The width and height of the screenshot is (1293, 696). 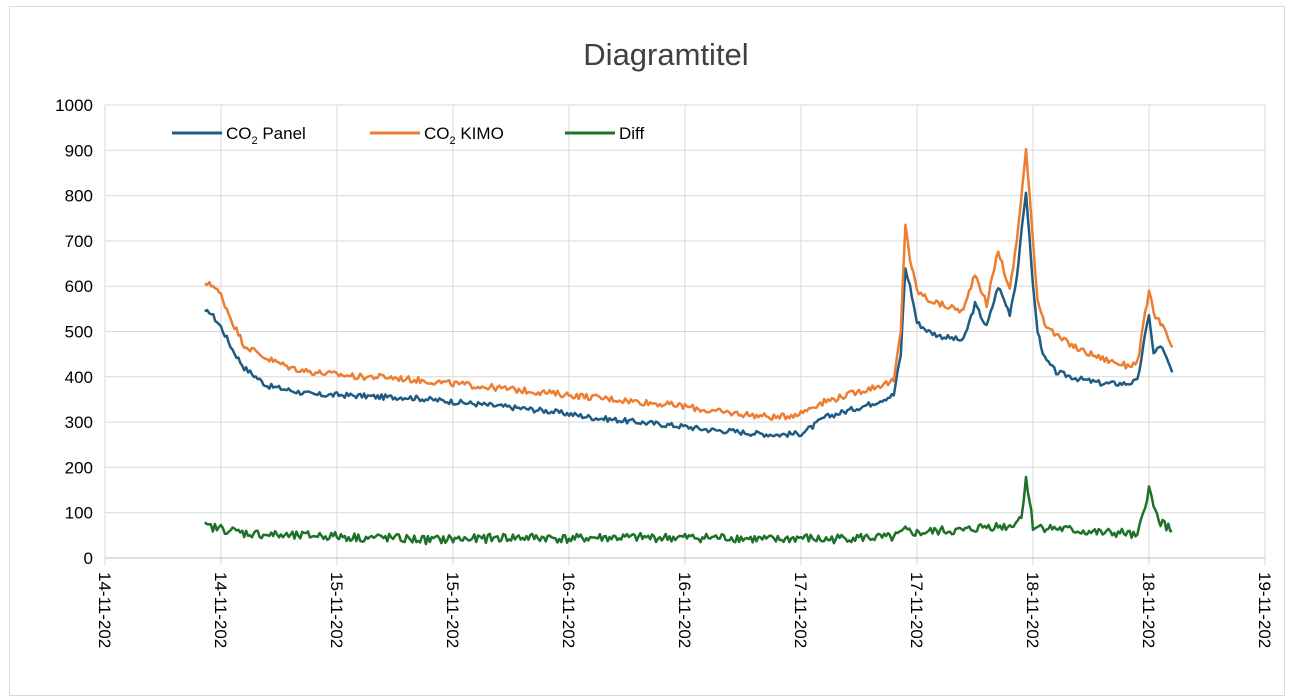 I want to click on x-tick-label-10: 19-11-202, so click(x=1264, y=610).